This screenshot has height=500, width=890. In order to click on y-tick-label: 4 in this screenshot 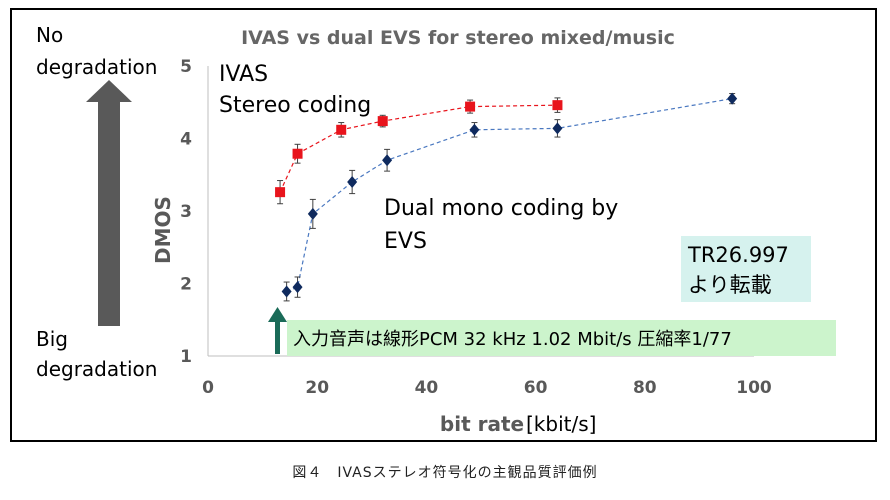, I will do `click(186, 140)`.